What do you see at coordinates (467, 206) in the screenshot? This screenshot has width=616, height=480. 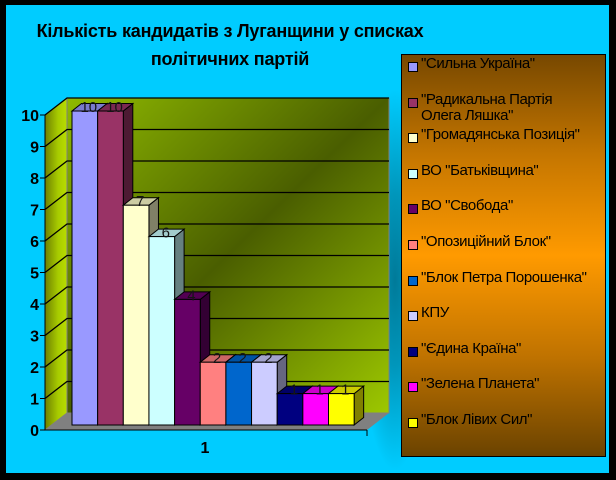 I see `legend-label: ВО "Свобода"` at bounding box center [467, 206].